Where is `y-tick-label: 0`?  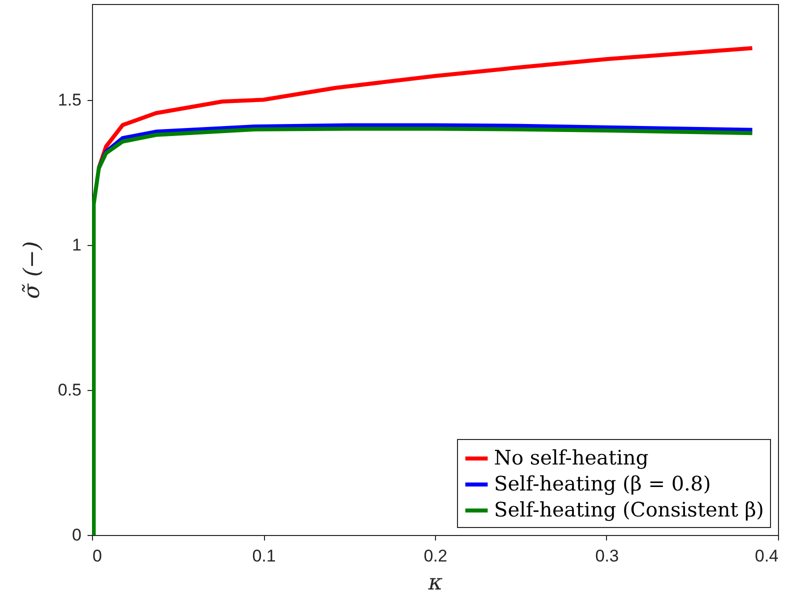 y-tick-label: 0 is located at coordinates (77, 535).